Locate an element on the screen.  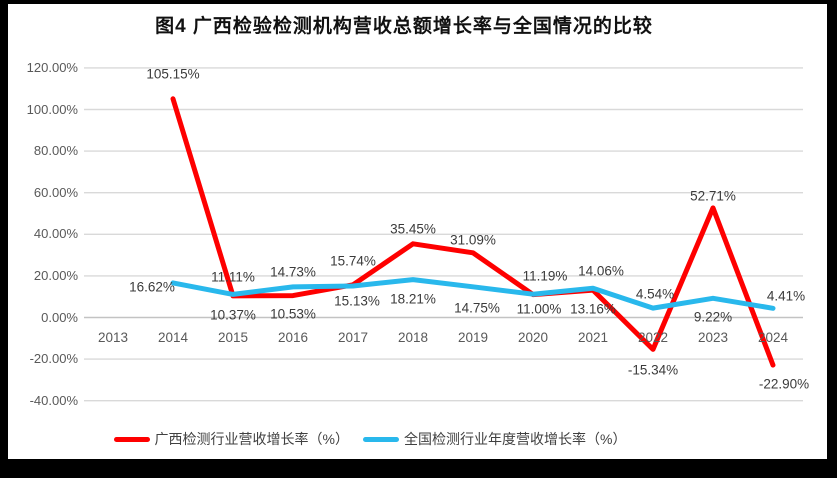
national-data-label: 18.21% is located at coordinates (413, 299).